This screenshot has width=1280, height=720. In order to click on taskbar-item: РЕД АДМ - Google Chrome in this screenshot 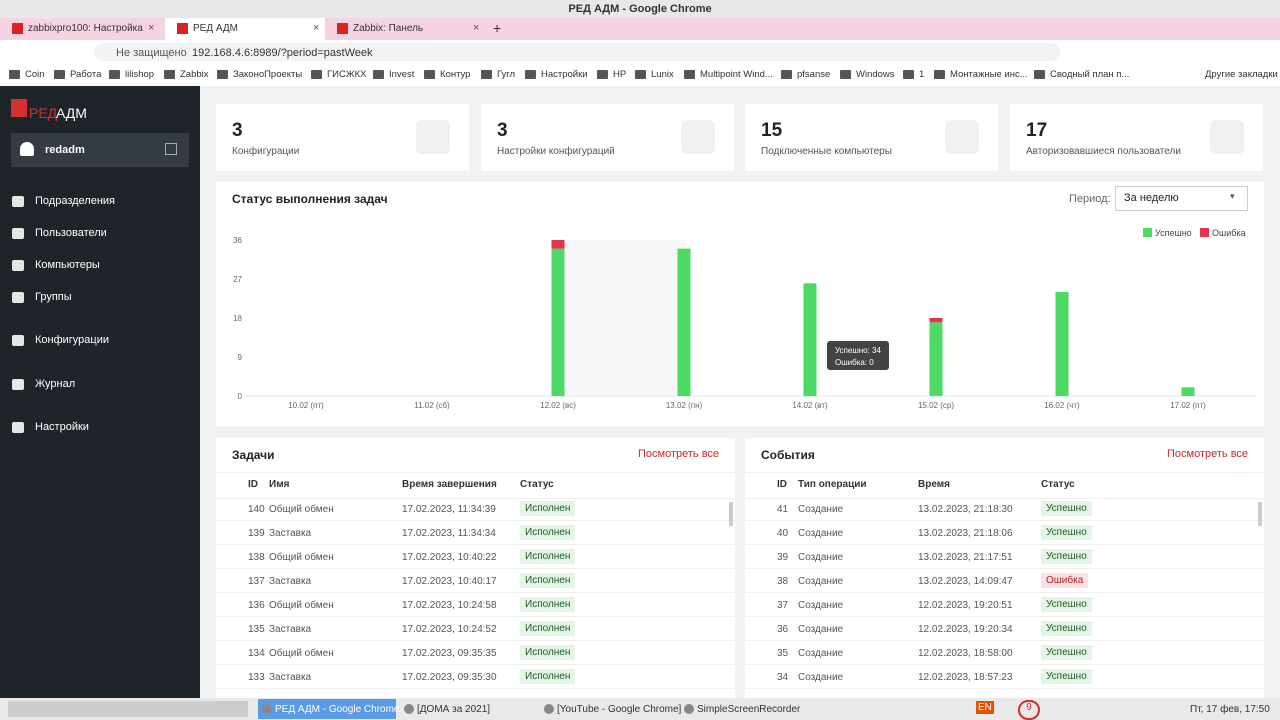, I will do `click(329, 709)`.